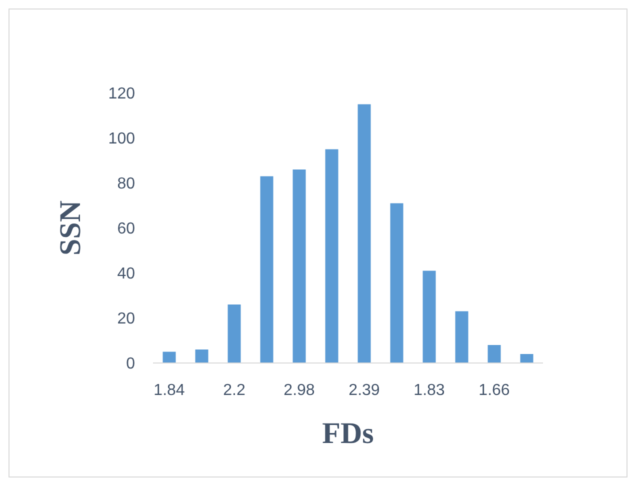 The width and height of the screenshot is (636, 494). Describe the element at coordinates (126, 274) in the screenshot. I see `y-tick-label: 40` at that location.